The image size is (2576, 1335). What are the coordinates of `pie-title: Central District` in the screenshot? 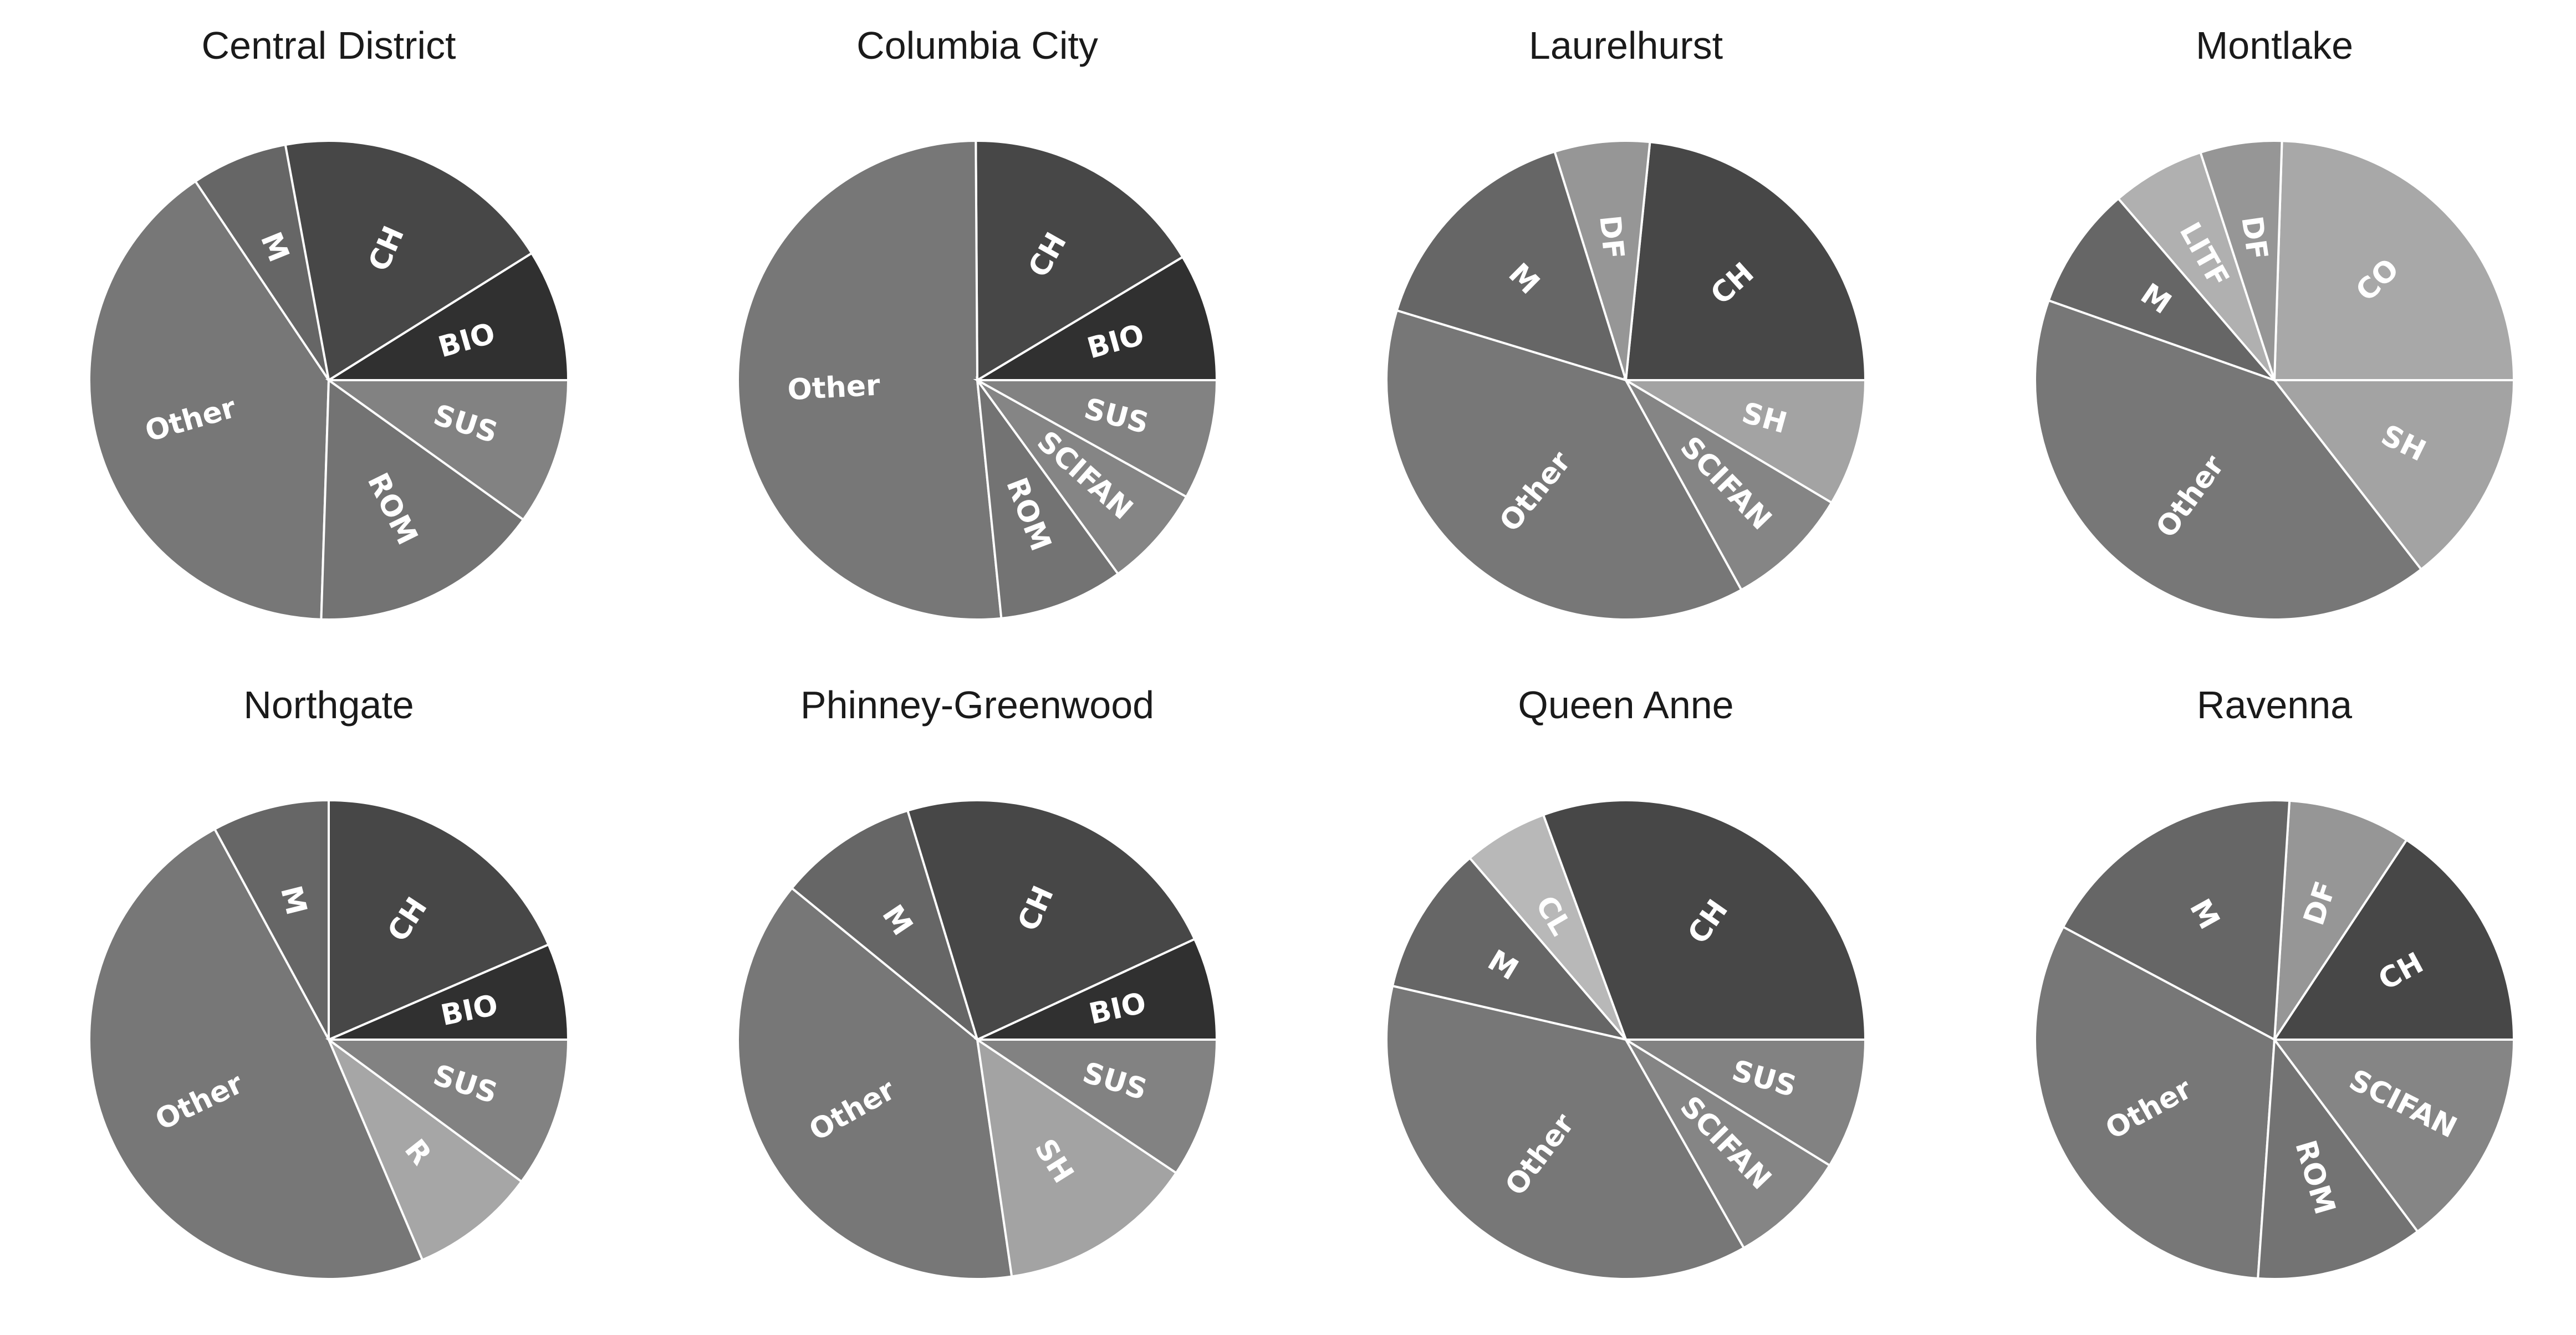 It's located at (329, 45).